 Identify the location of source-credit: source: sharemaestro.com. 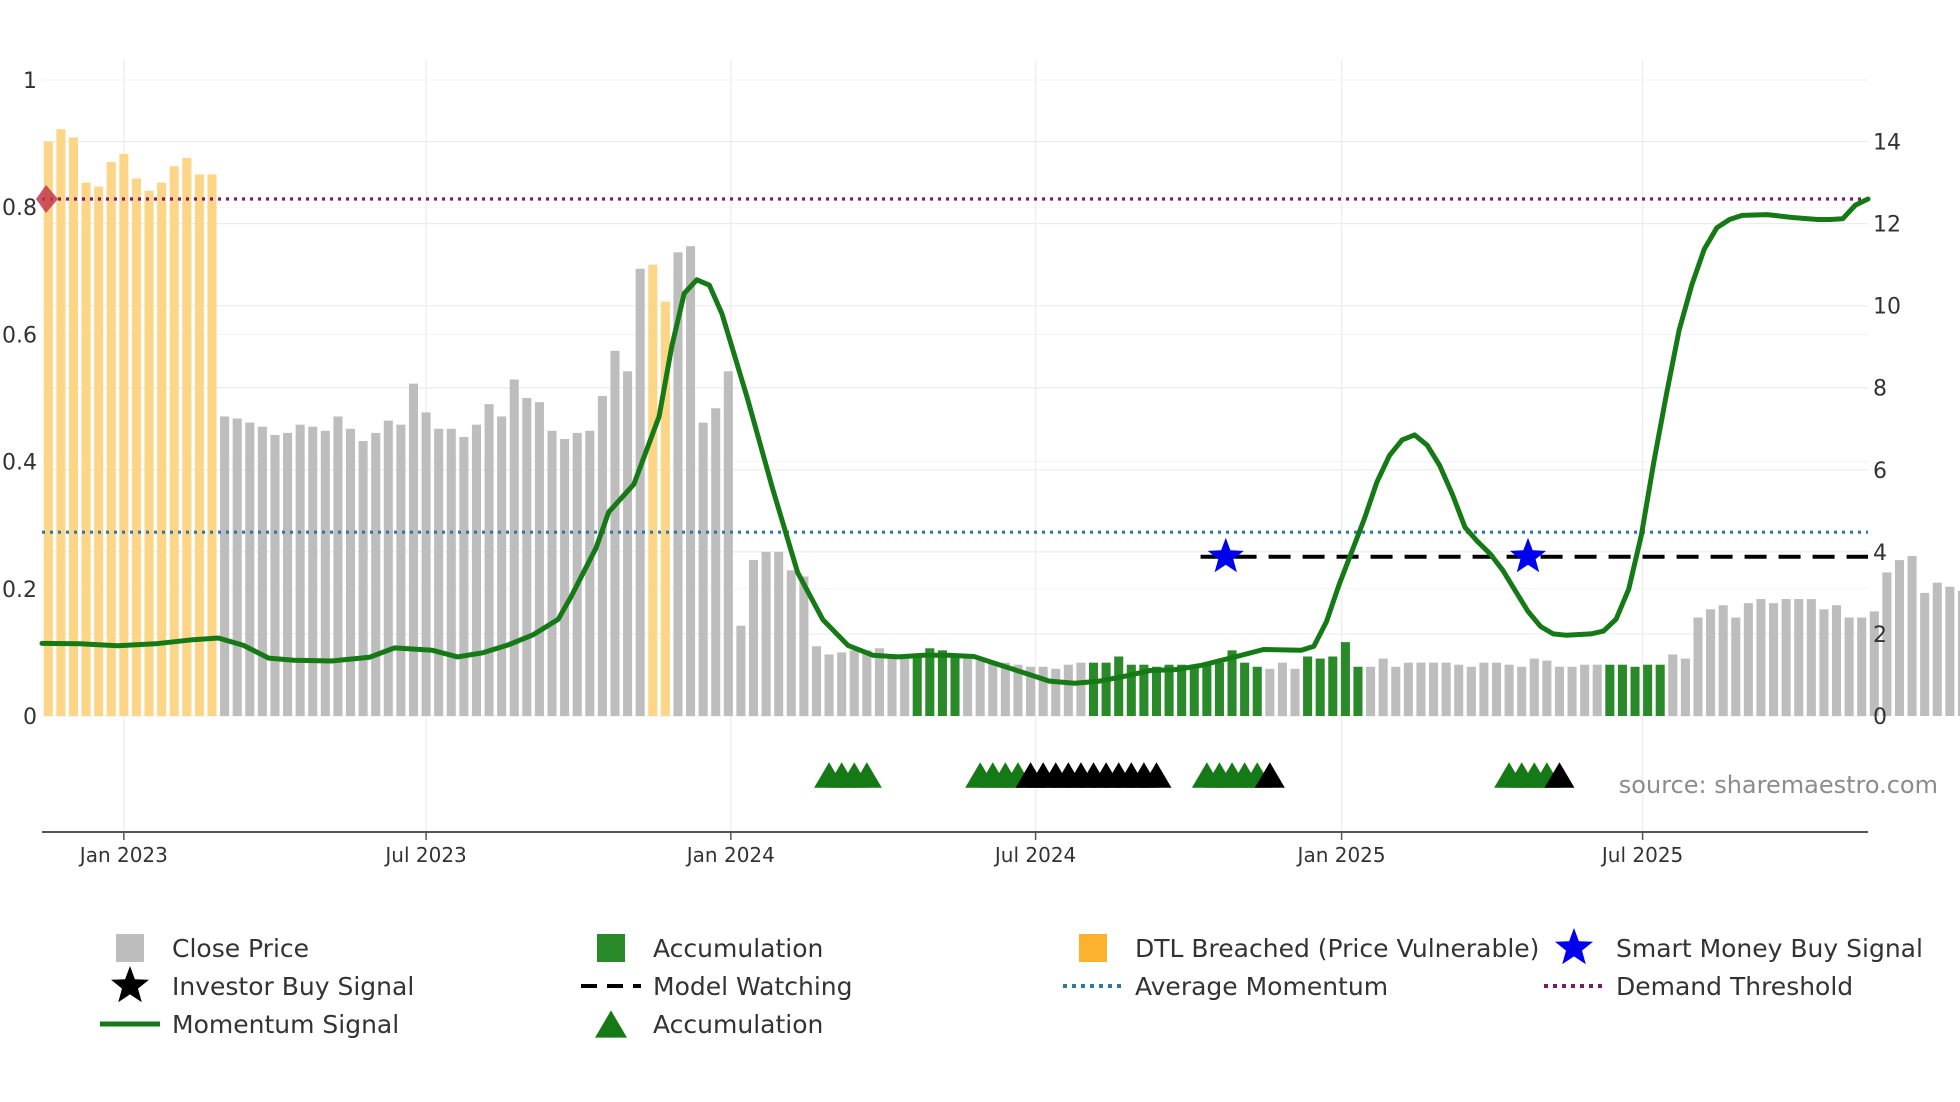
(1778, 785).